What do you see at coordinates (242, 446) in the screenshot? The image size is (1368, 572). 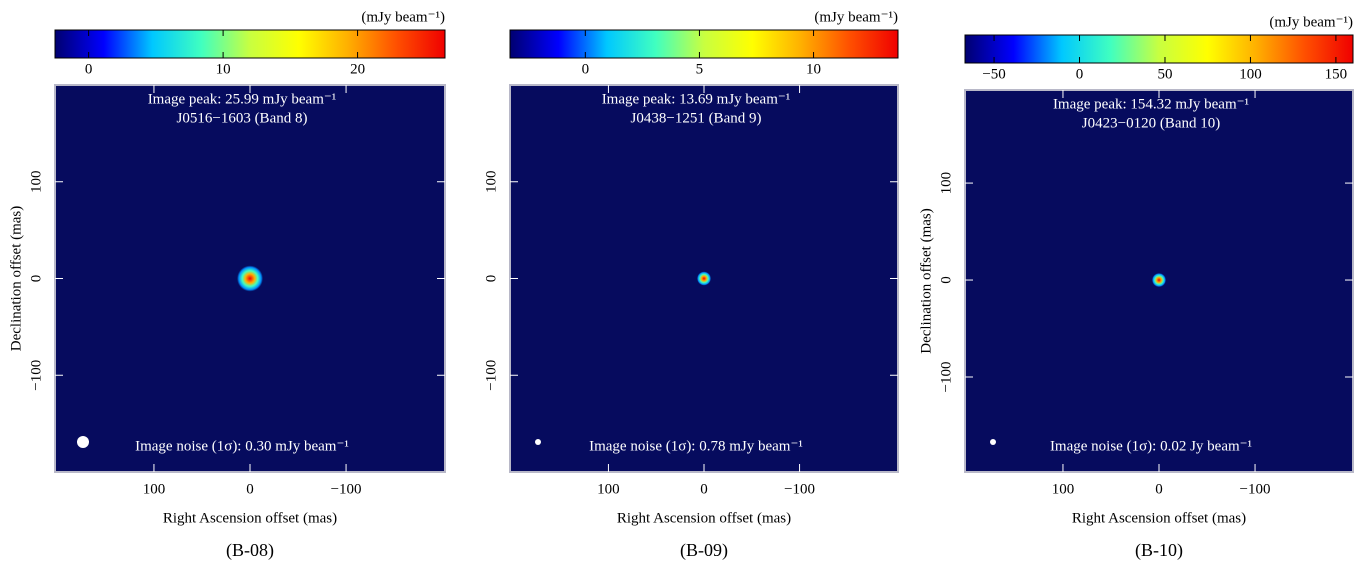 I see `annotation: Image noise (1σ): 0.30 mJy beam⁻¹` at bounding box center [242, 446].